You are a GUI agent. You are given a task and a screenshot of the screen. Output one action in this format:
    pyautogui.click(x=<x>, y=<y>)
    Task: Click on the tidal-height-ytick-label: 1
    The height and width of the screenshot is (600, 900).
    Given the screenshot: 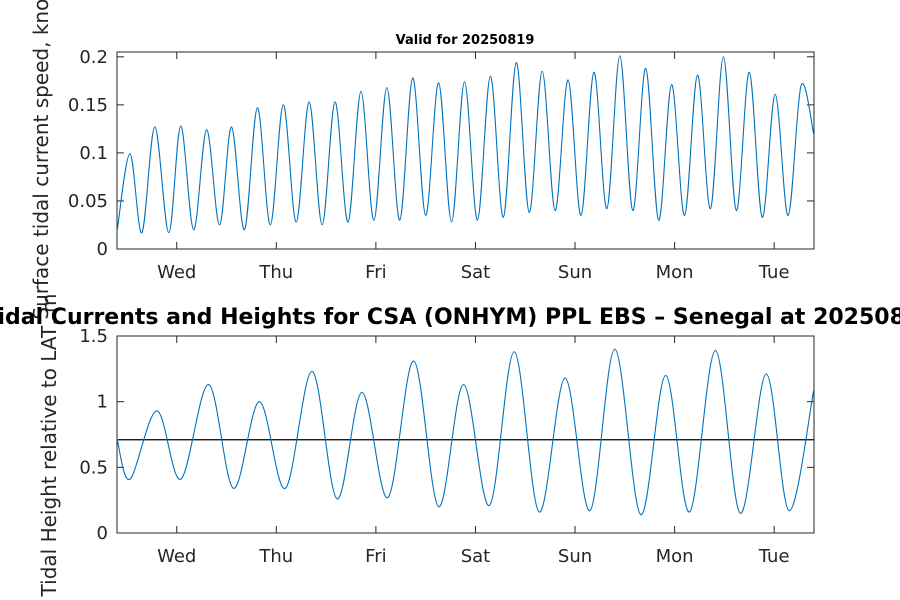 What is the action you would take?
    pyautogui.click(x=102, y=402)
    